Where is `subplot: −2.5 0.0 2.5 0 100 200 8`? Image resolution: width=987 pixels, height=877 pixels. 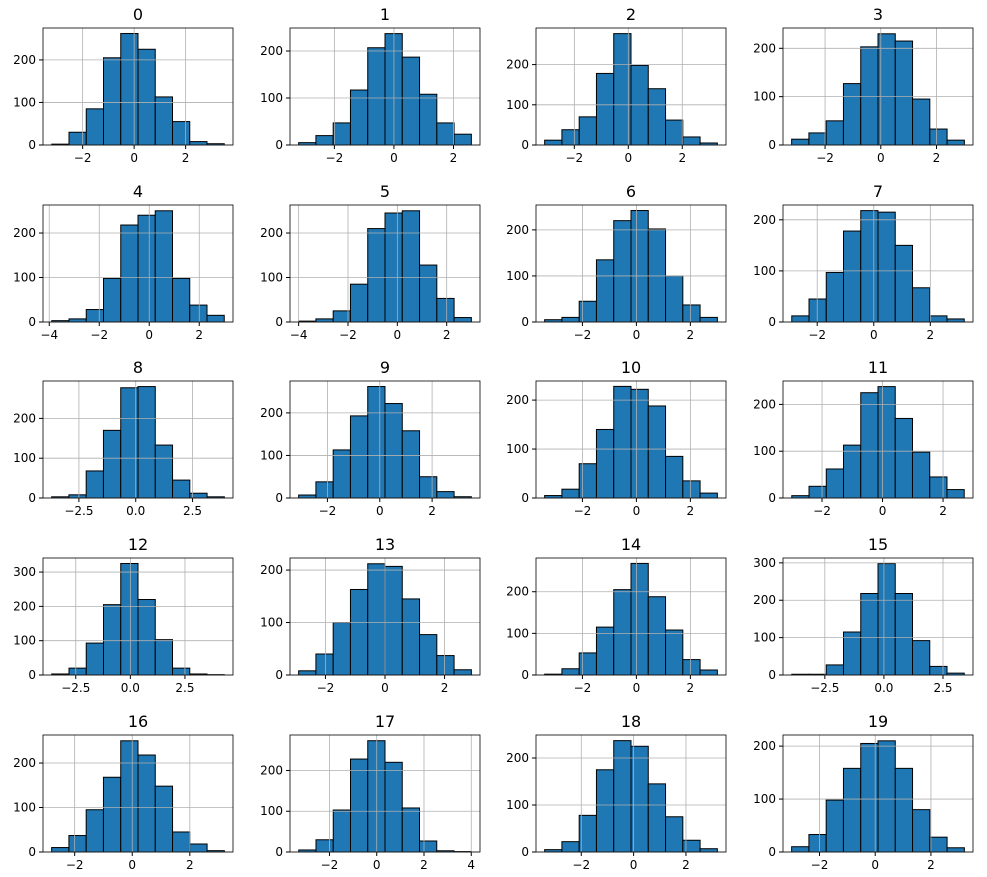
subplot: −2.5 0.0 2.5 0 100 200 8 is located at coordinates (123, 438).